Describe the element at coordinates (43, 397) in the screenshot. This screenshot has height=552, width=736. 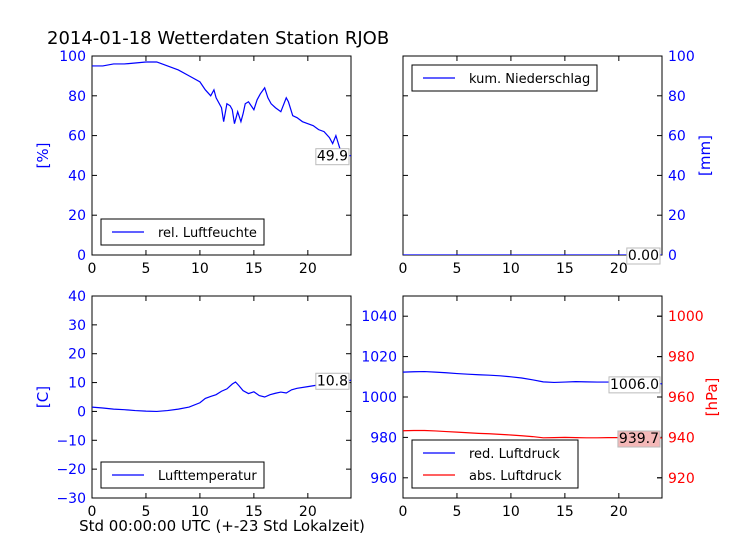
I see `y-axis-label: [C]` at that location.